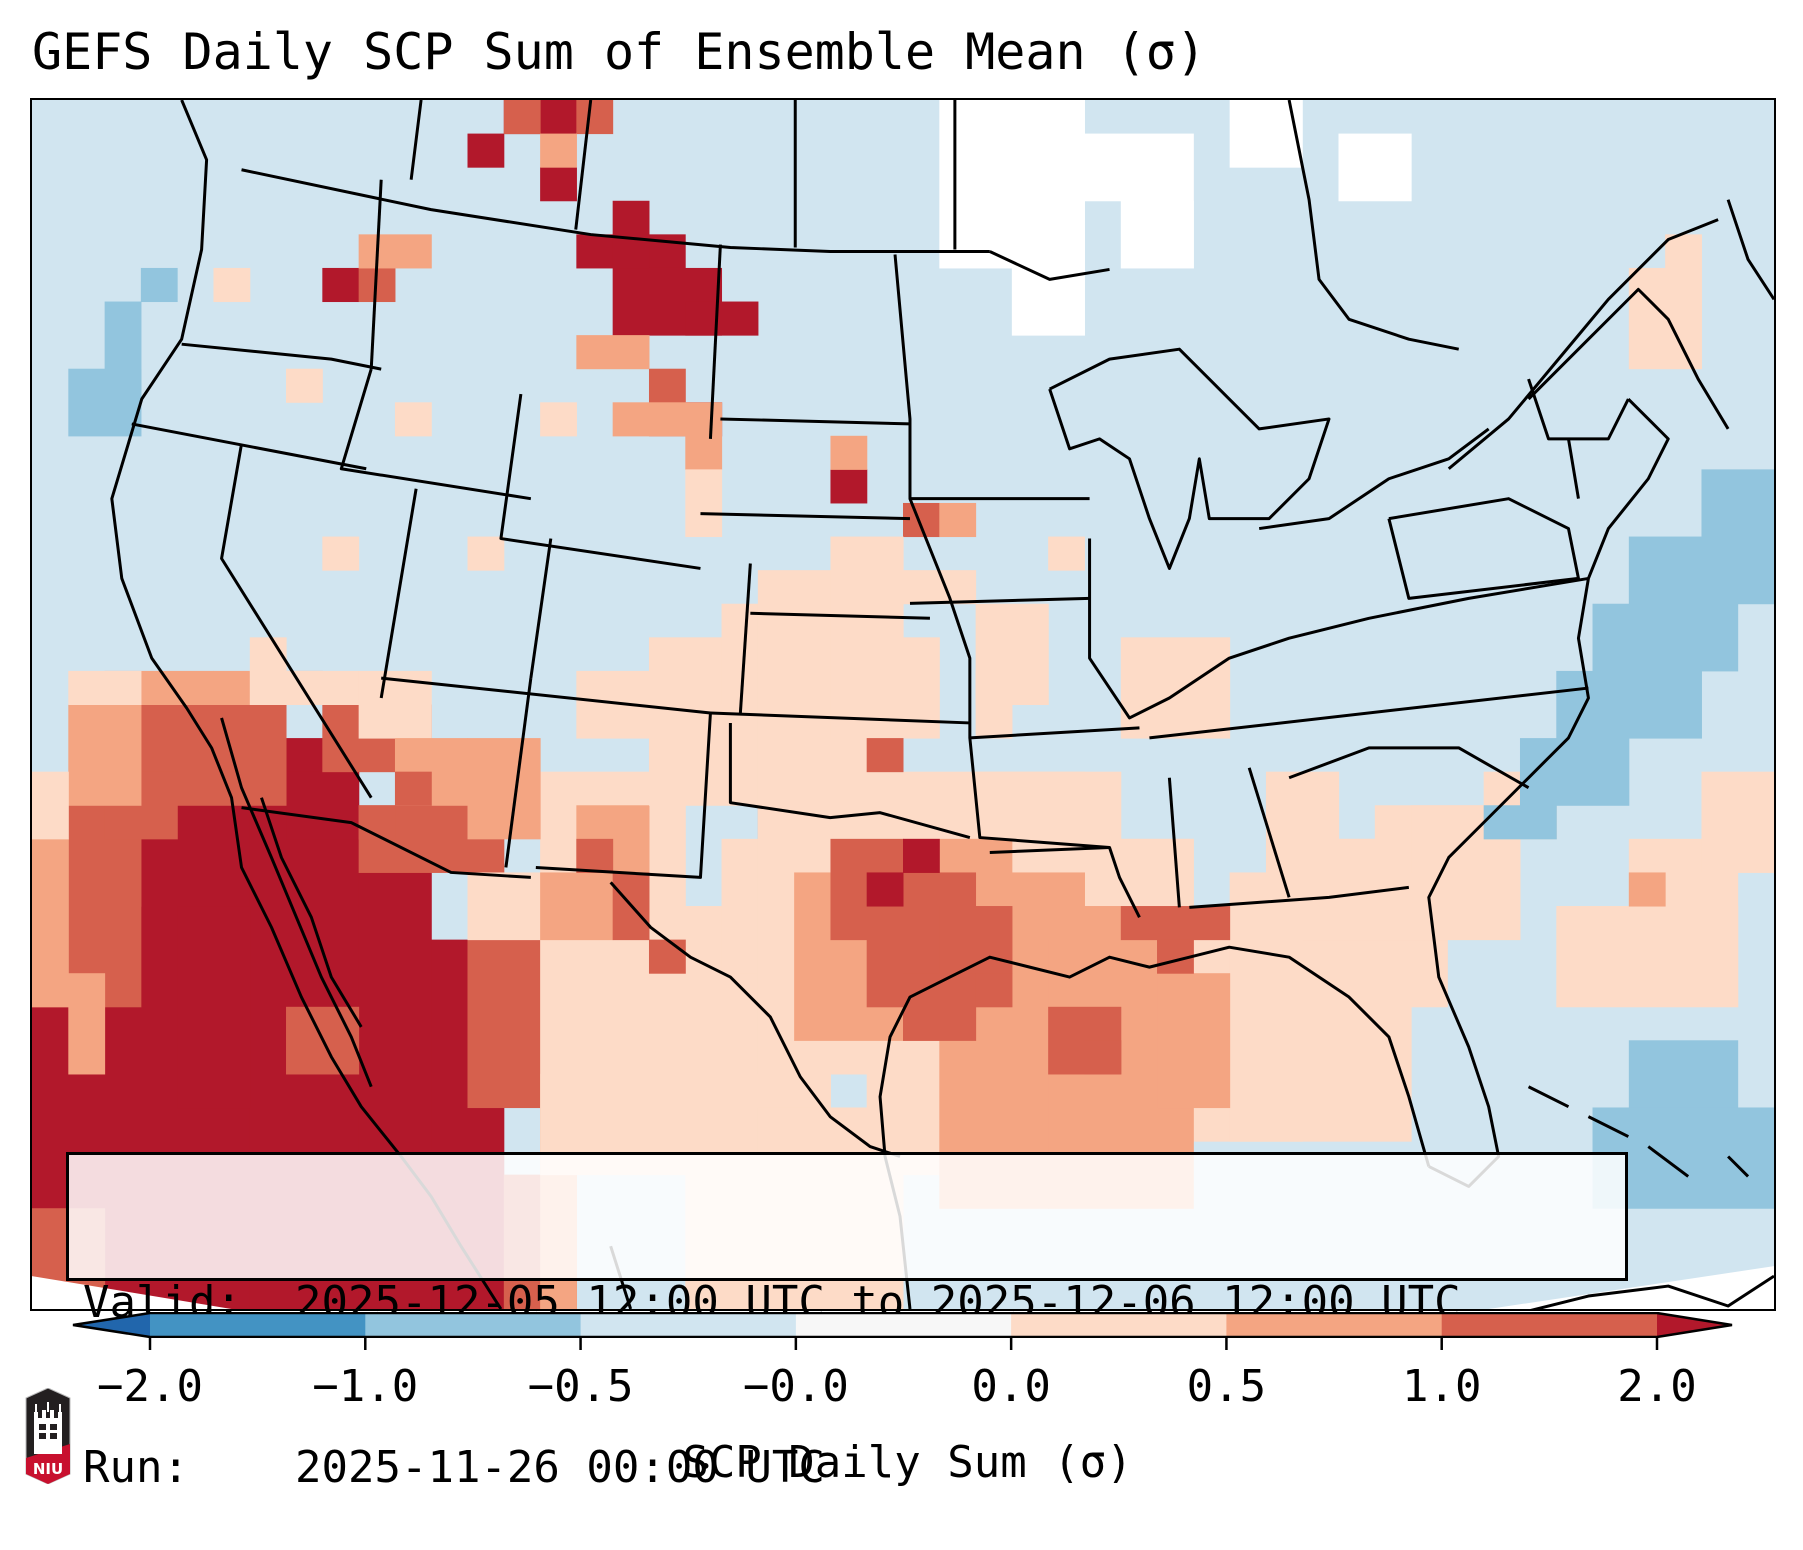 Image resolution: width=1803 pixels, height=1550 pixels. What do you see at coordinates (1578, 438) in the screenshot?
I see `state-line-ne-states` at bounding box center [1578, 438].